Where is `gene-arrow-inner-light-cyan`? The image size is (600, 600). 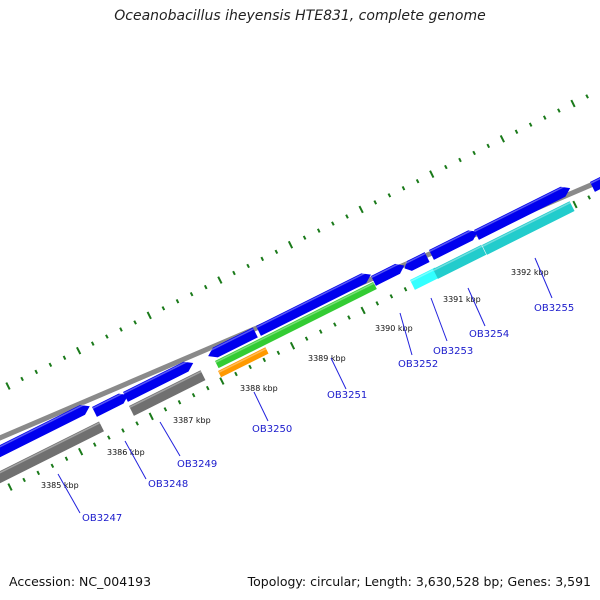
gene-arrow-inner-light-cyan is located at coordinates (425, 278).